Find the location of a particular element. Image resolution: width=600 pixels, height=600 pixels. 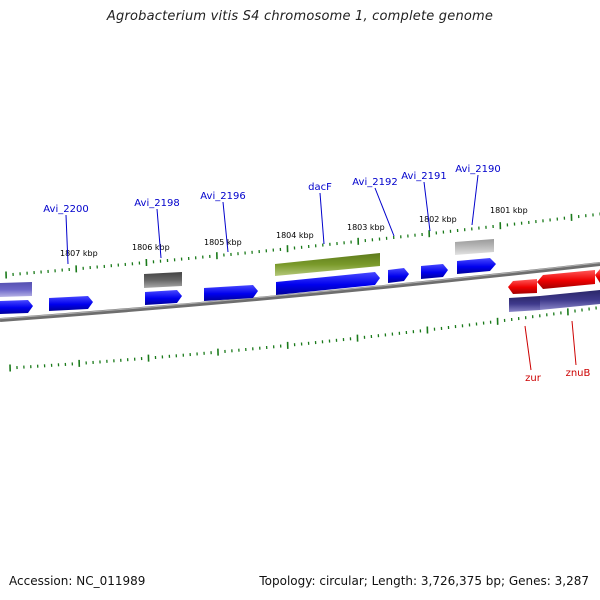

kbp-label: 1803 kbp is located at coordinates (366, 227).